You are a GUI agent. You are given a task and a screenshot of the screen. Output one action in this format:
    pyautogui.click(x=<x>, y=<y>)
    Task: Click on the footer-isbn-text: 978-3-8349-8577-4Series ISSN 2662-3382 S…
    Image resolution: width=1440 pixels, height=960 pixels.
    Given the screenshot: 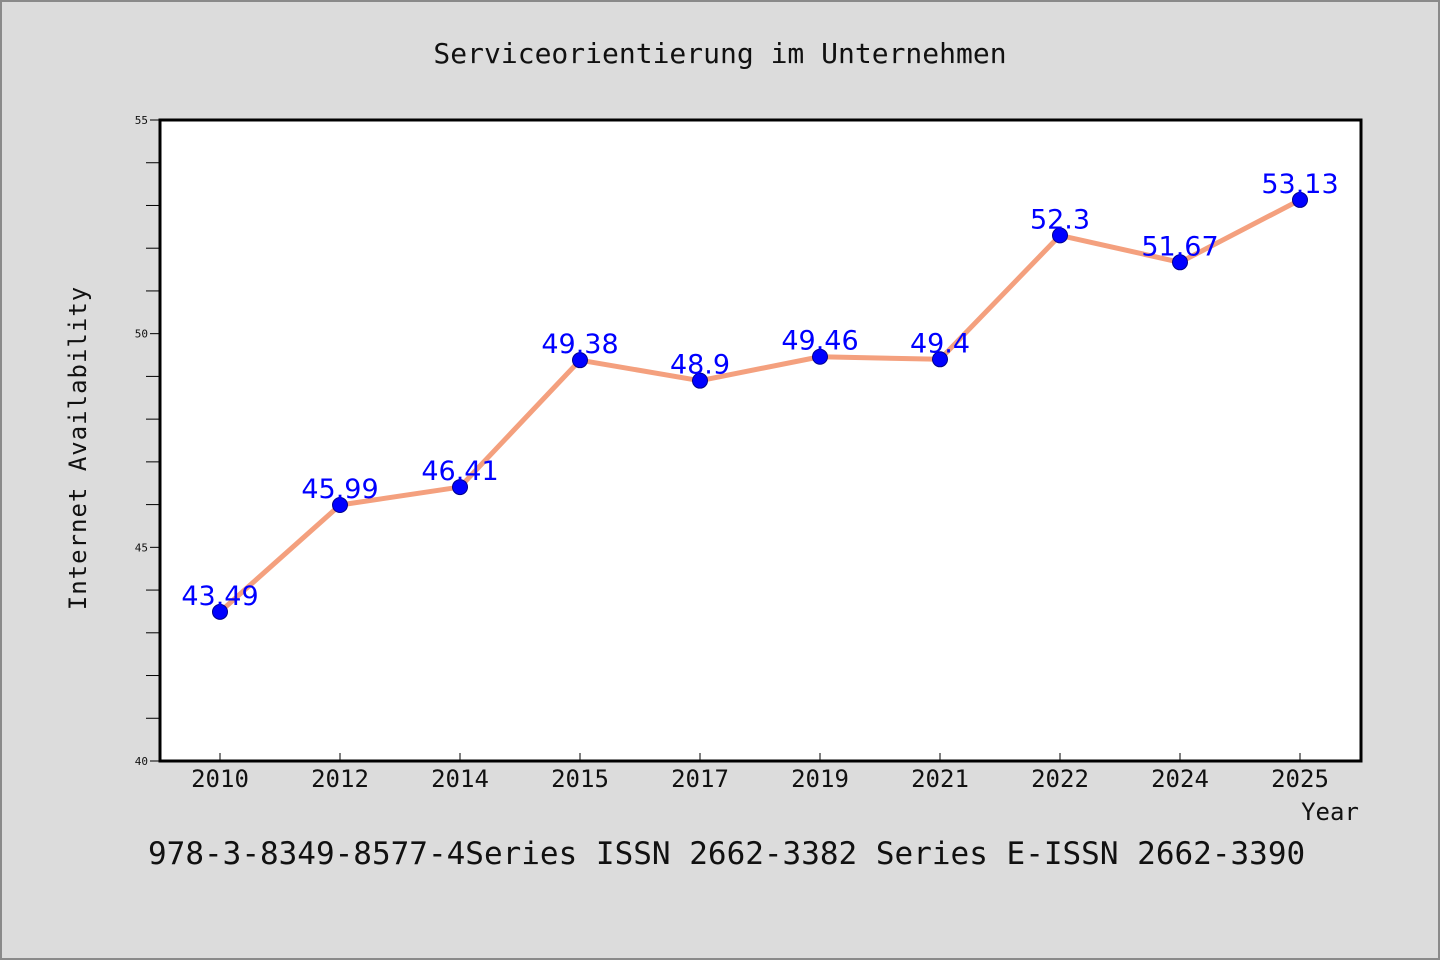 What is the action you would take?
    pyautogui.click(x=726, y=854)
    